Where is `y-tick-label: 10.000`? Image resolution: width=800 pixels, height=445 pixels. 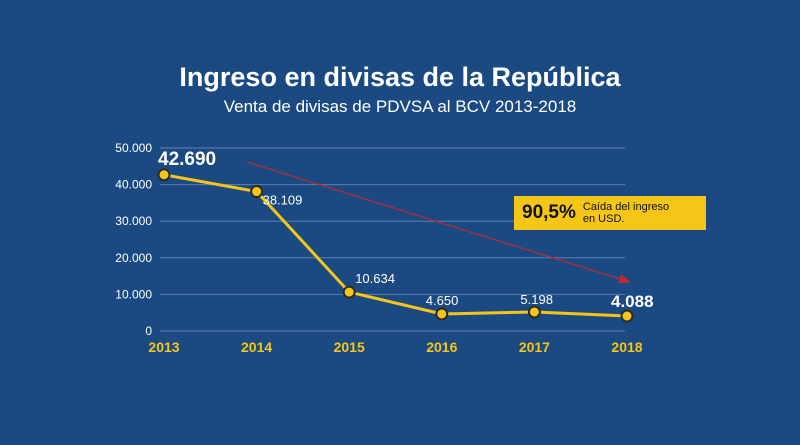 y-tick-label: 10.000 is located at coordinates (133, 294).